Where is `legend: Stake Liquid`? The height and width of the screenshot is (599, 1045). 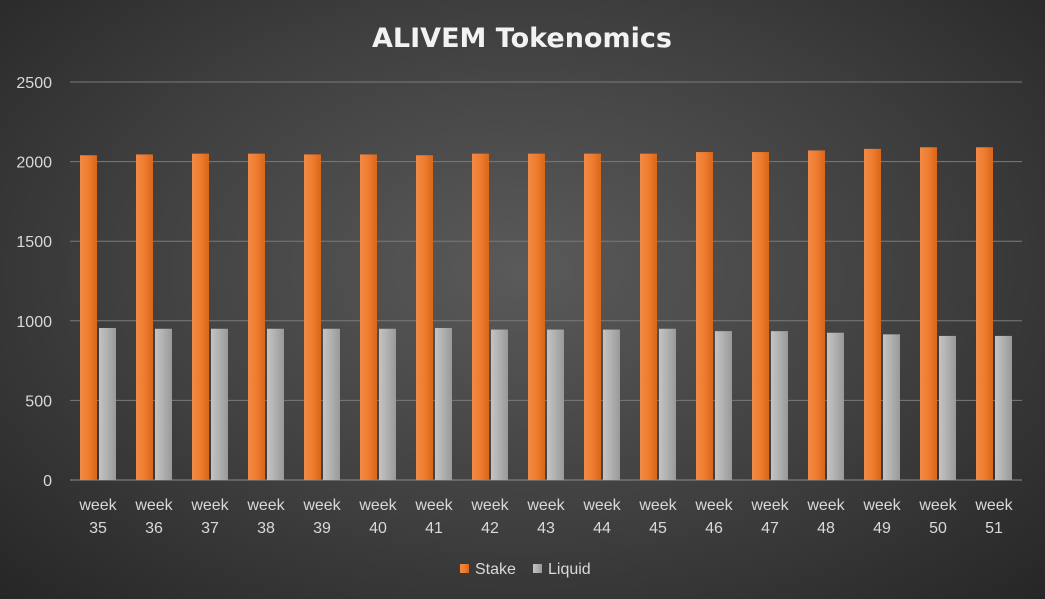 legend: Stake Liquid is located at coordinates (525, 569).